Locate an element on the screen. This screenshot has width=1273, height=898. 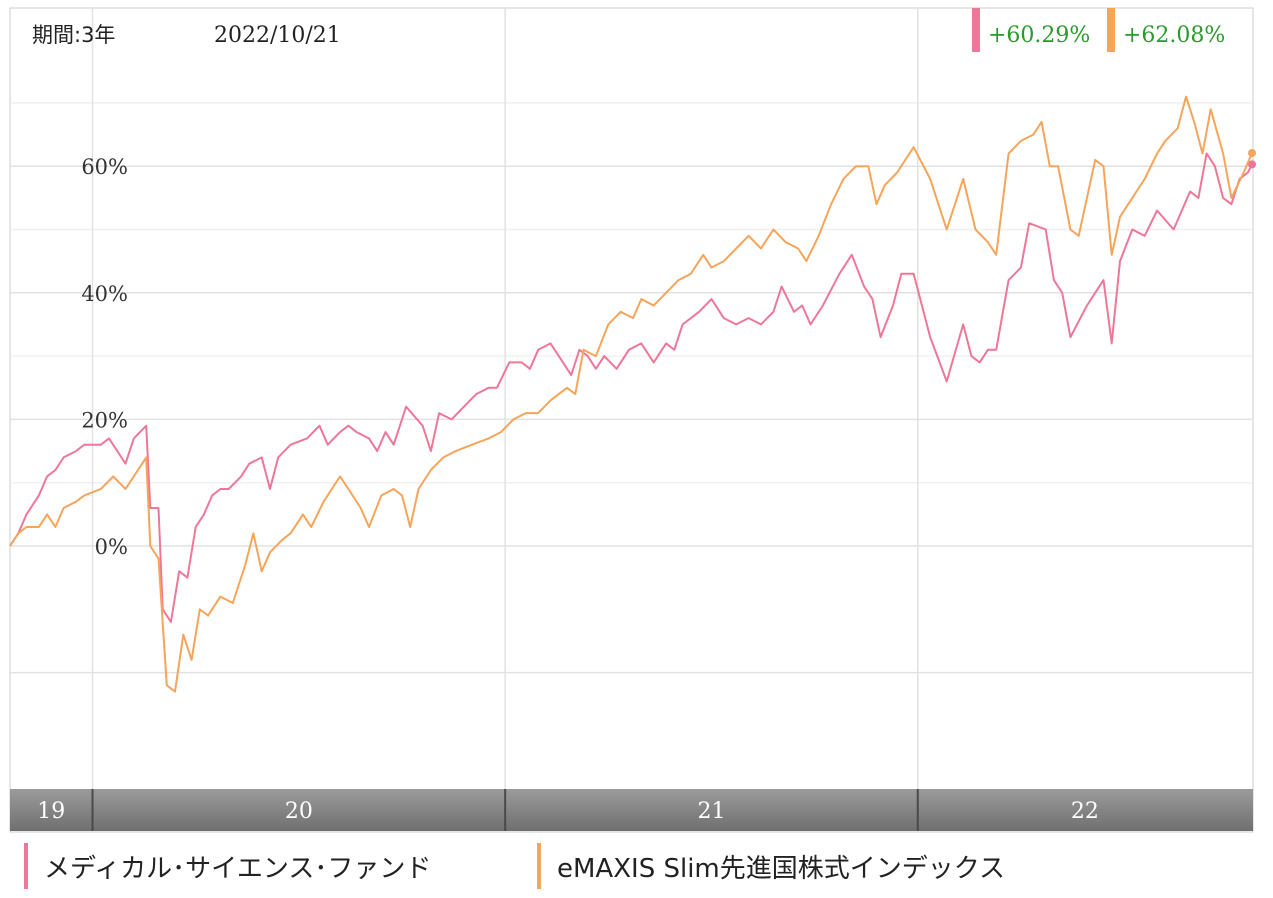
y-axis: 0% 20% 40% 60% is located at coordinates (104, 357).